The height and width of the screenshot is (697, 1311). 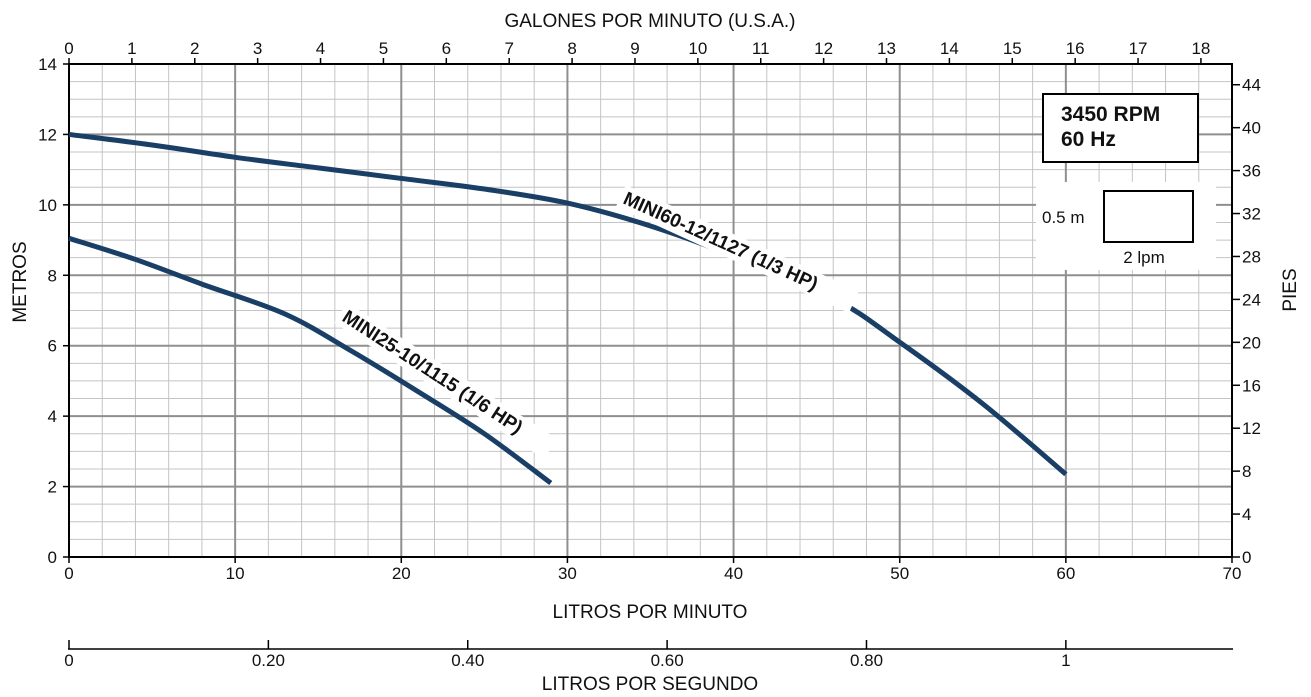 I want to click on x-top-tick-label: 11, so click(x=761, y=48).